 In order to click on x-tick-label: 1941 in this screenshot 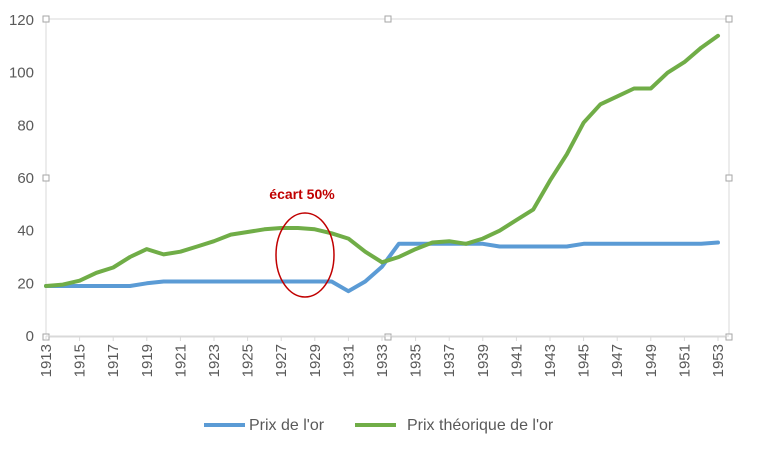, I will do `click(516, 360)`.